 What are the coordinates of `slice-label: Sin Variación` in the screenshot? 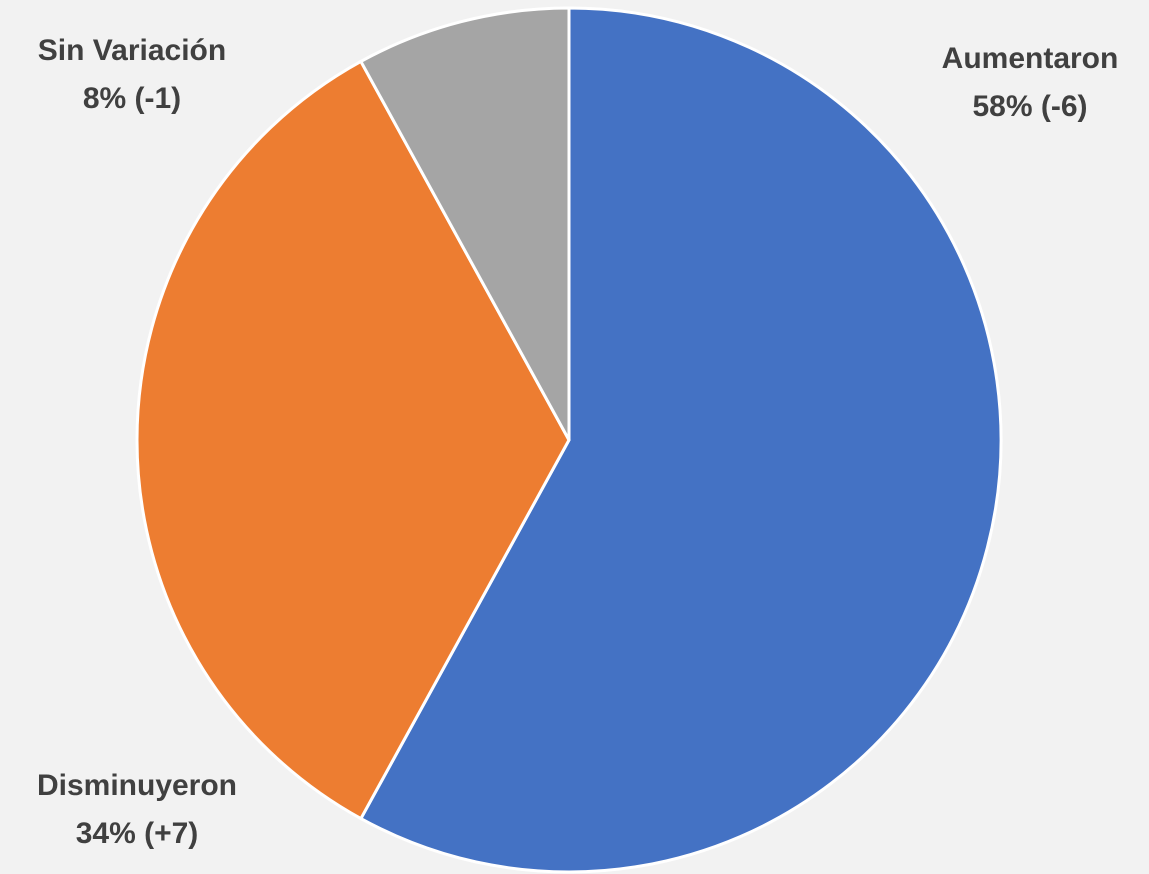 It's located at (132, 50).